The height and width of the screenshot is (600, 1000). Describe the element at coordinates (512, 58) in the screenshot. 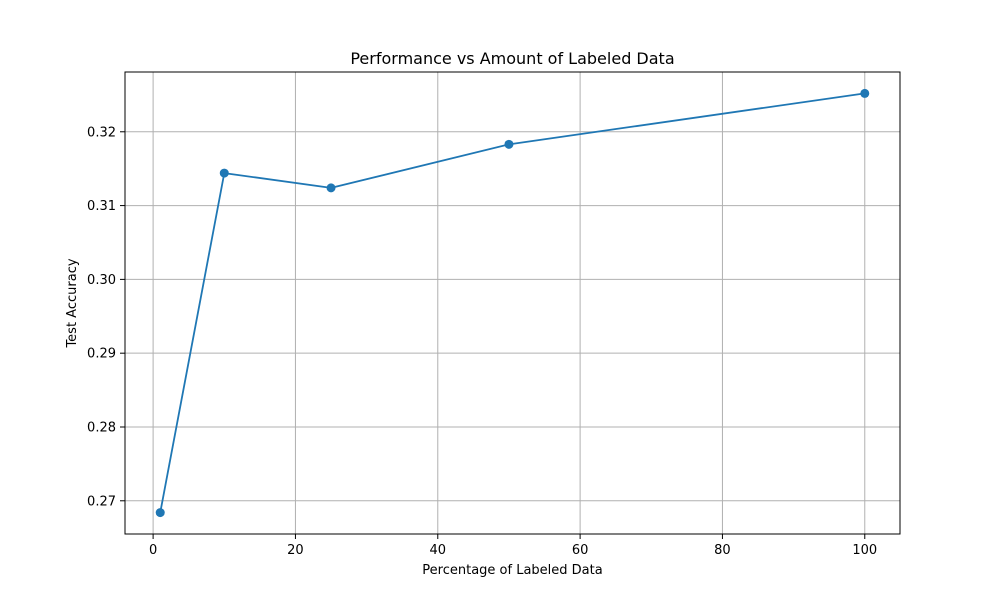

I see `chart-title: Performance vs Amount of Labeled Data` at that location.